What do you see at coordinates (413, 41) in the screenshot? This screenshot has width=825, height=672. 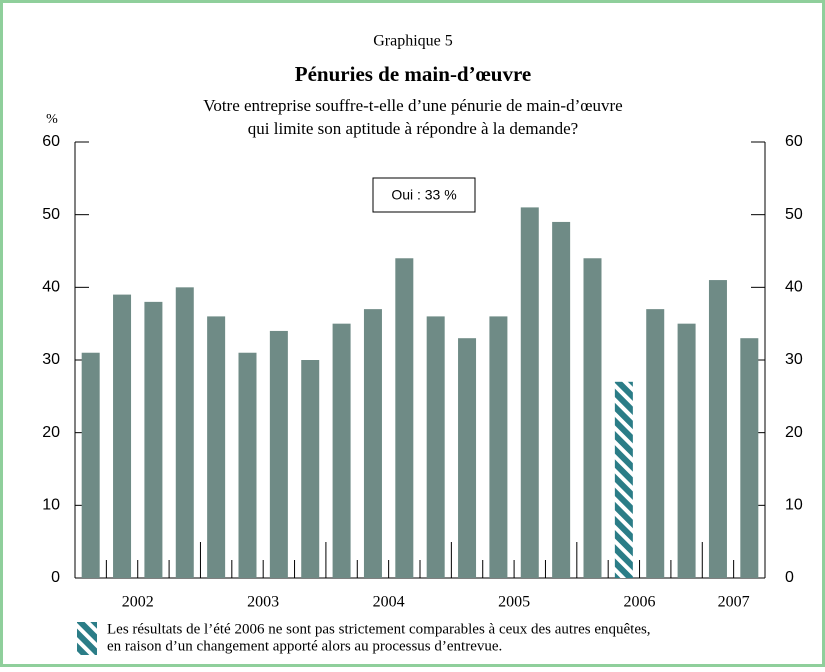 I see `chart-header: Graphique 5` at bounding box center [413, 41].